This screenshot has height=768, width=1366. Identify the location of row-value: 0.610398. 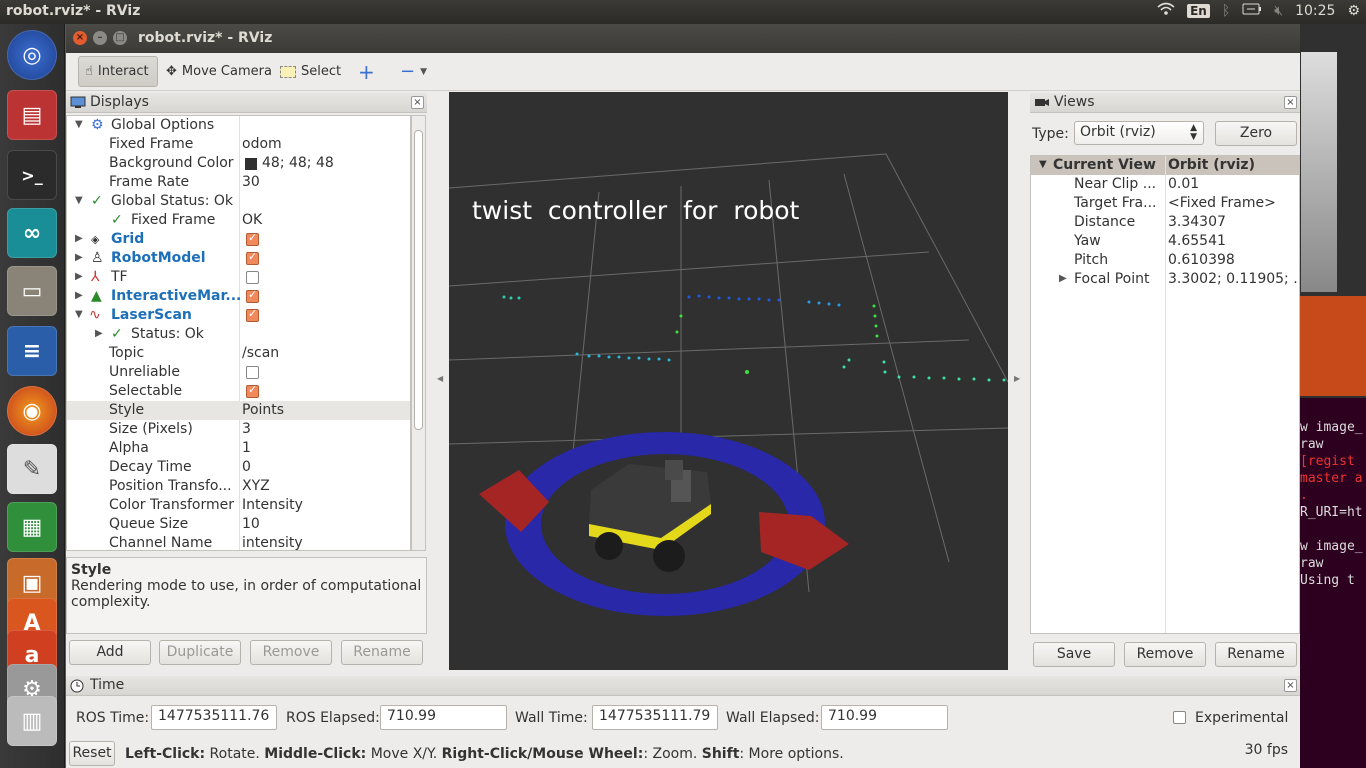
(1201, 260).